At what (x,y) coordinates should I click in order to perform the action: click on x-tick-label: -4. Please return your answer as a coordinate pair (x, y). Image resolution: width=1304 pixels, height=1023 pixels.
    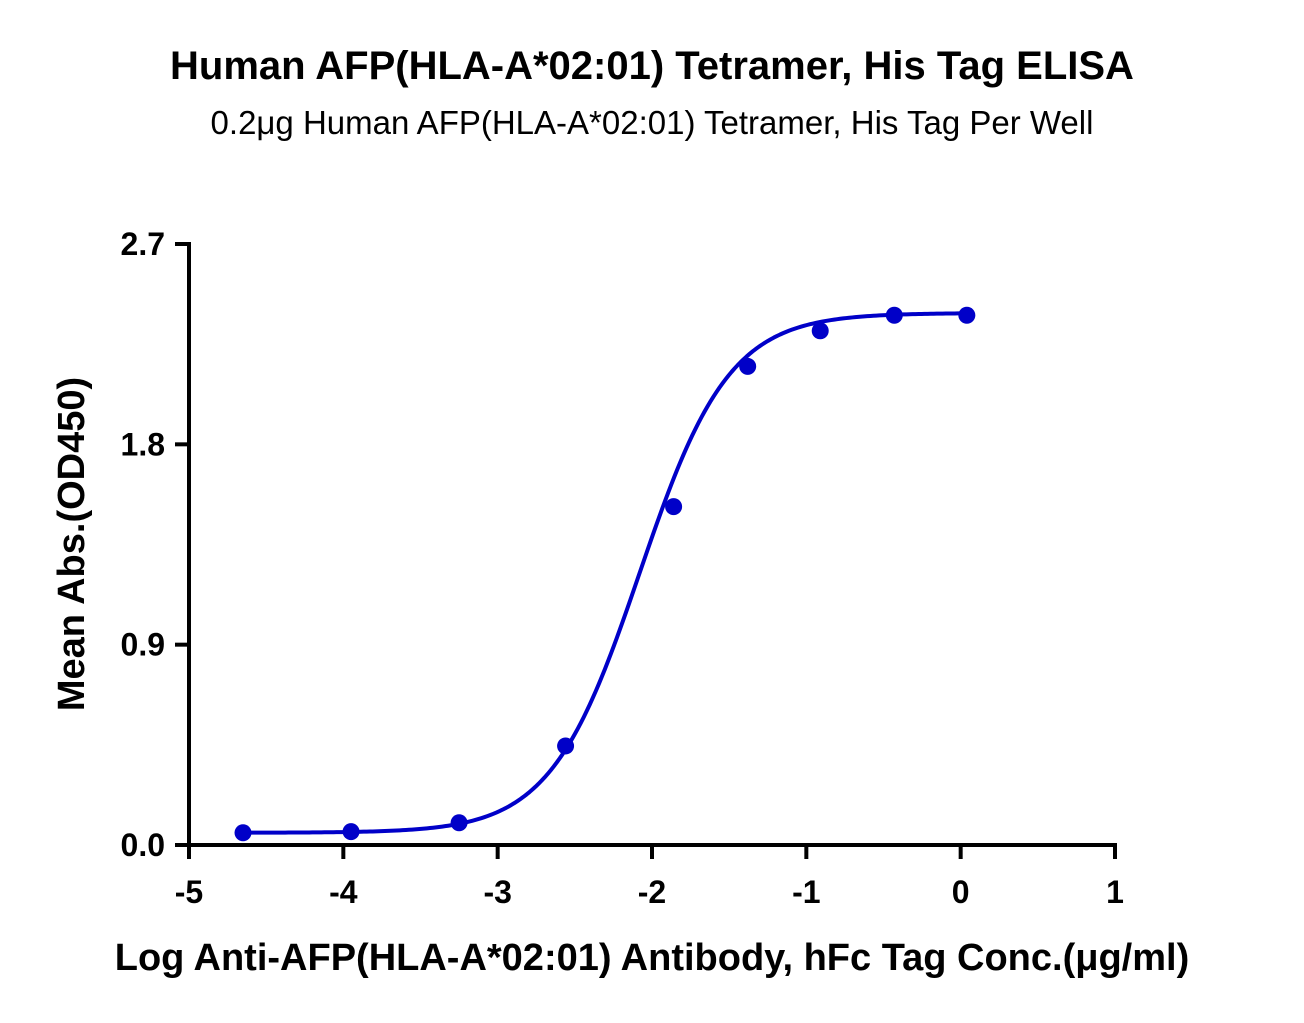
    Looking at the image, I should click on (343, 892).